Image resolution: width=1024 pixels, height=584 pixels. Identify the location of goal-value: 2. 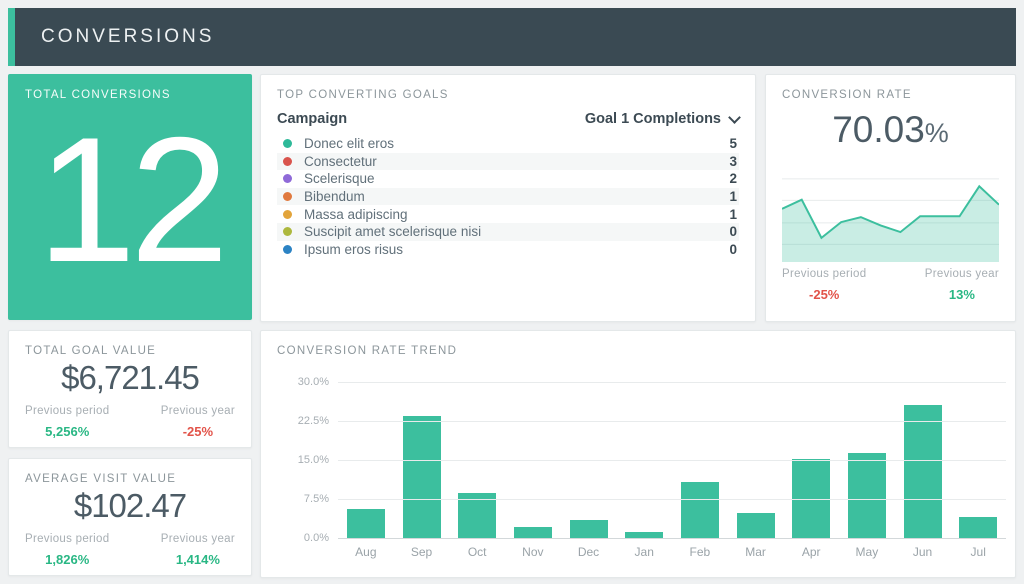
(733, 179).